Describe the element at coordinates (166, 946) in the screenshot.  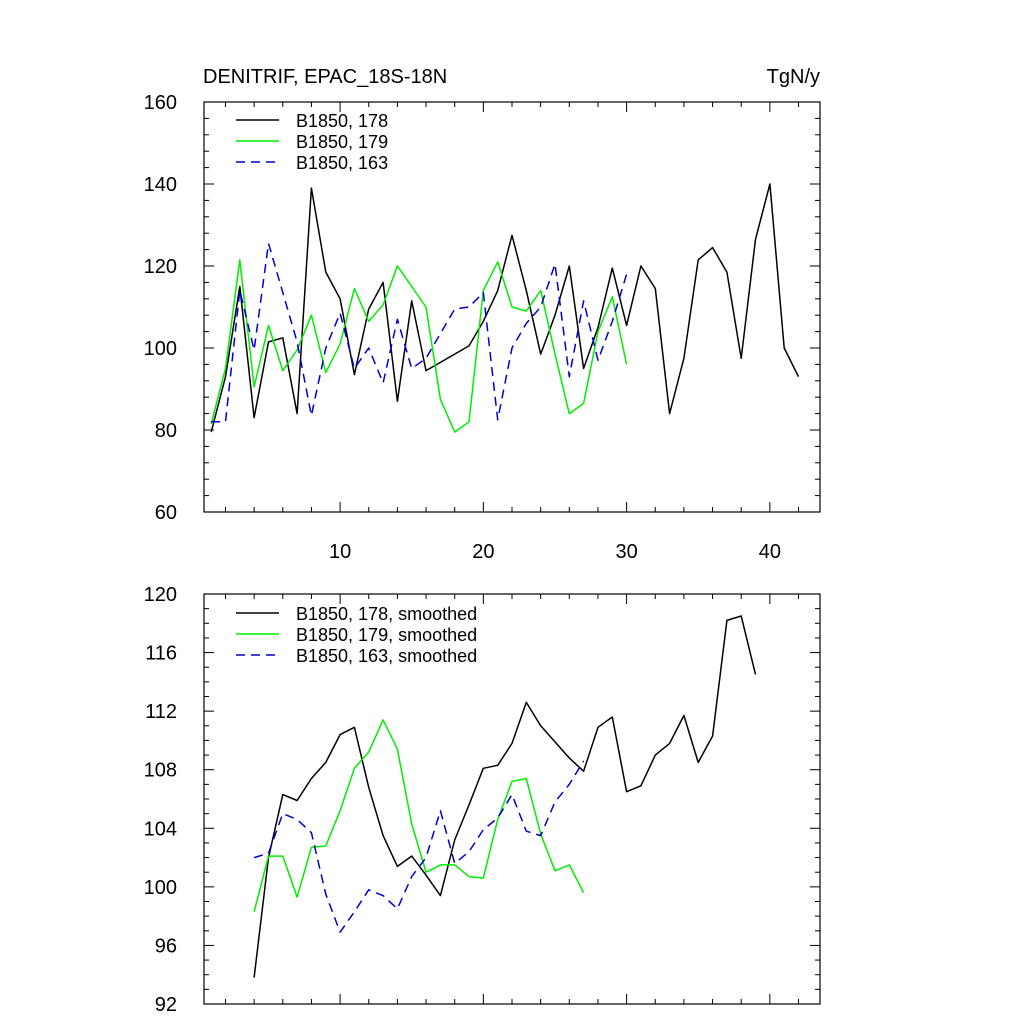
I see `y-tick-label: 96` at that location.